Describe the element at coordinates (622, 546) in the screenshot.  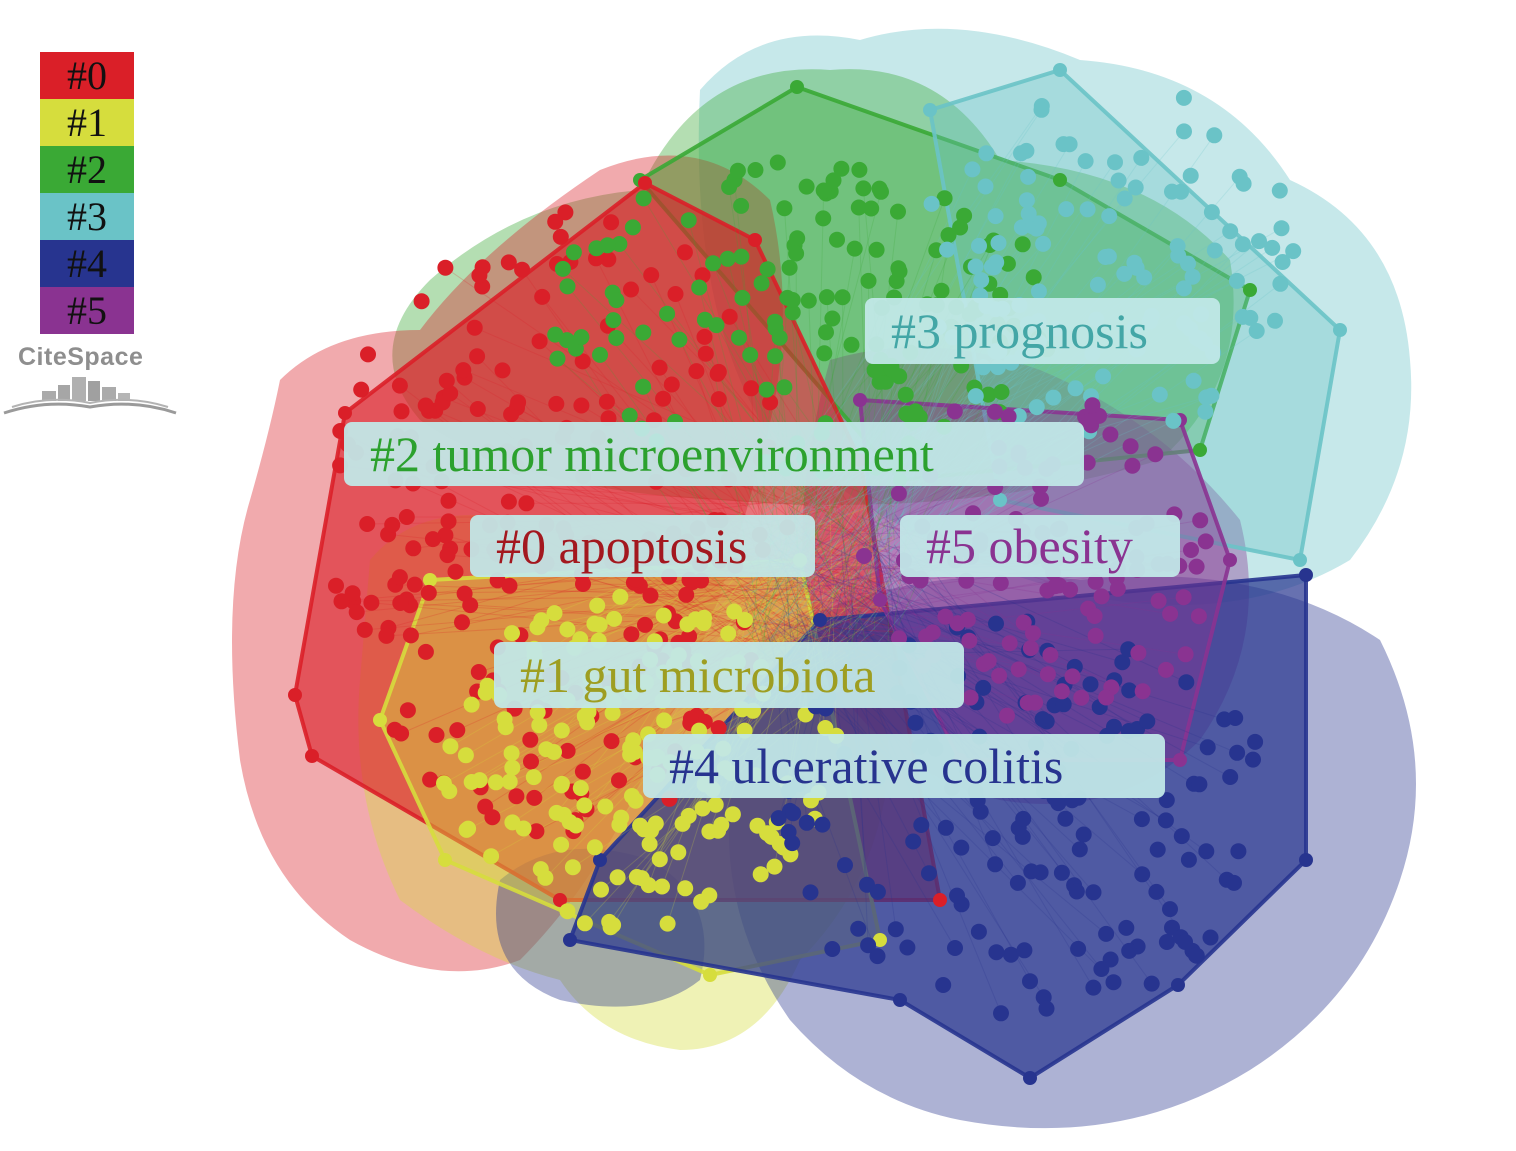
I see `cluster-label-text: #0 apoptosis` at that location.